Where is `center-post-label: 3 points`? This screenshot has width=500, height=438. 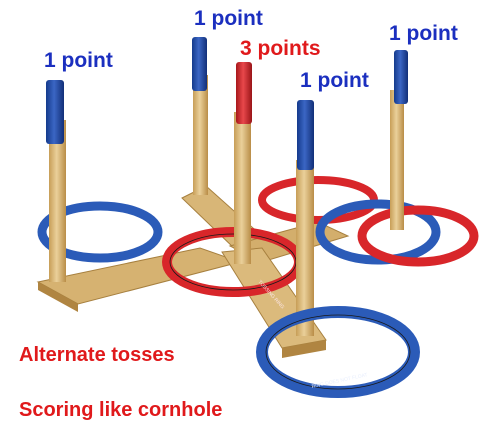
center-post-label: 3 points is located at coordinates (280, 48).